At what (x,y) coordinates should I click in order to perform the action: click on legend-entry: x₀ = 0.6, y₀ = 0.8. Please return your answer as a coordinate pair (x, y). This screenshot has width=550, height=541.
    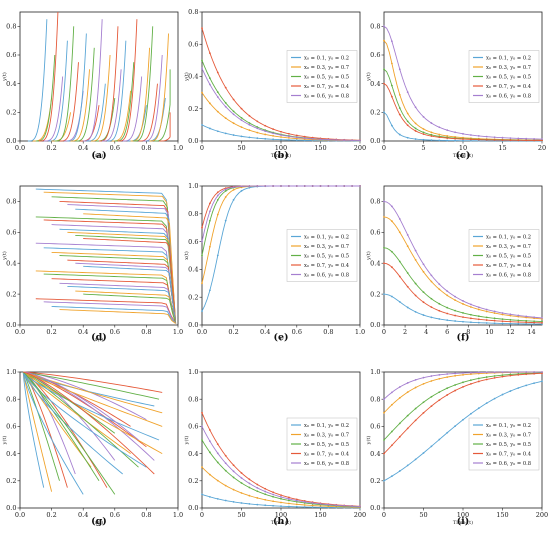
    Looking at the image, I should click on (326, 275).